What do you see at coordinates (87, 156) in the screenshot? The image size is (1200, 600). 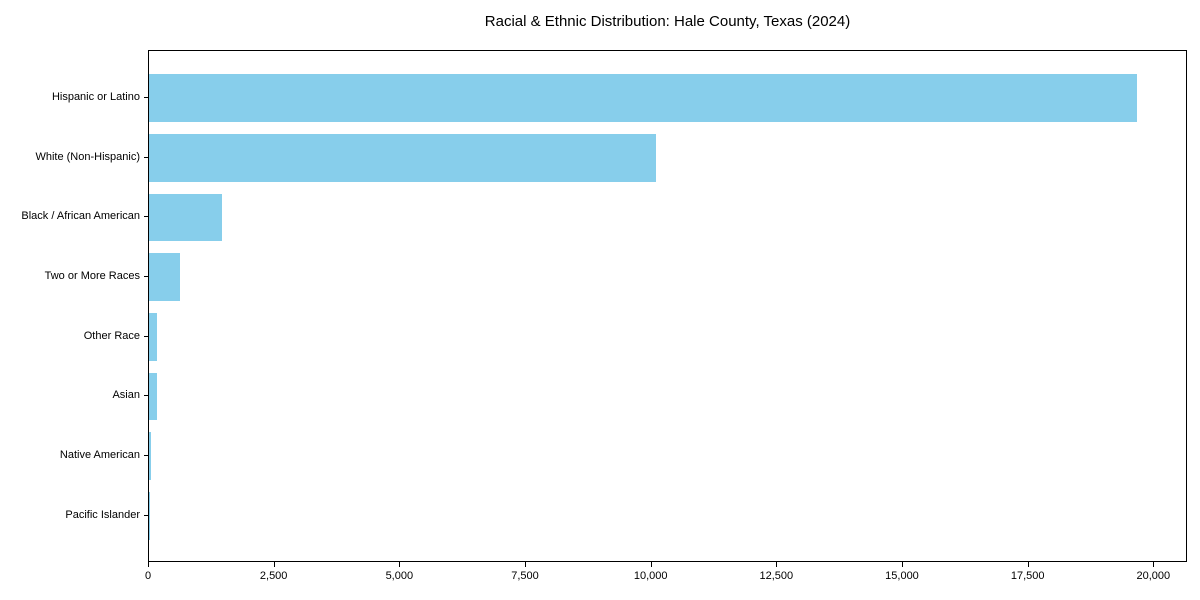 I see `y-tick-label: White (Non-Hispanic)` at bounding box center [87, 156].